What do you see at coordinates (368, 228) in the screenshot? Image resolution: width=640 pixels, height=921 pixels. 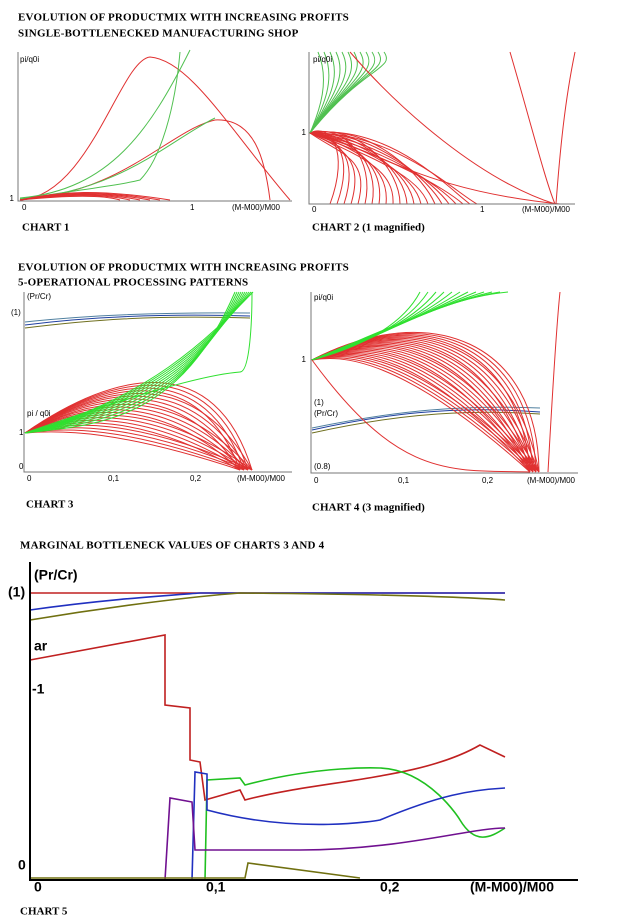 I see `caption: CHART 2 (1 magnified)` at bounding box center [368, 228].